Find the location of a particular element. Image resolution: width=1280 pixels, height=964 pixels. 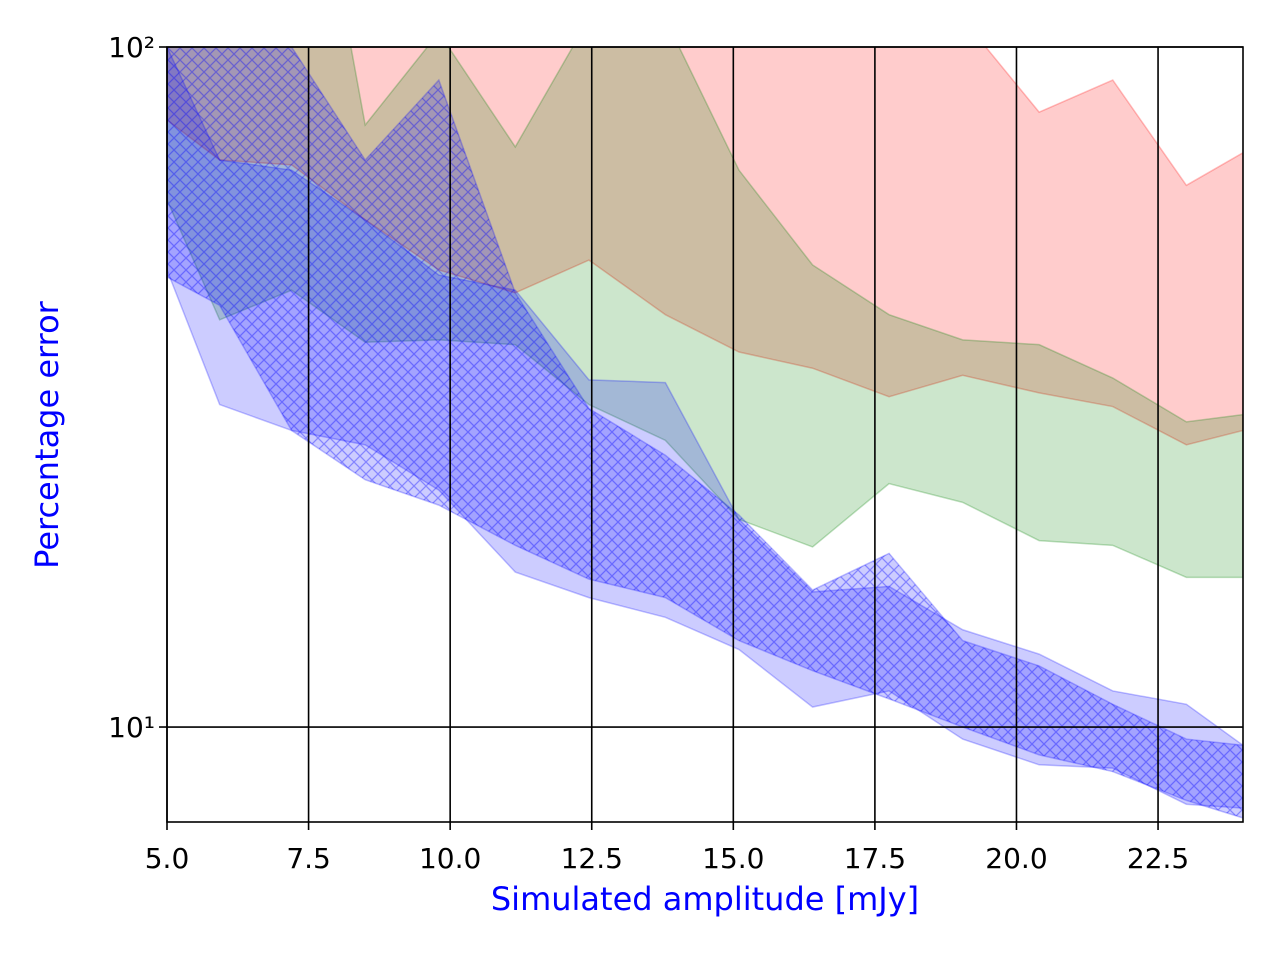

x-tick-label: 15.0 is located at coordinates (733, 858).